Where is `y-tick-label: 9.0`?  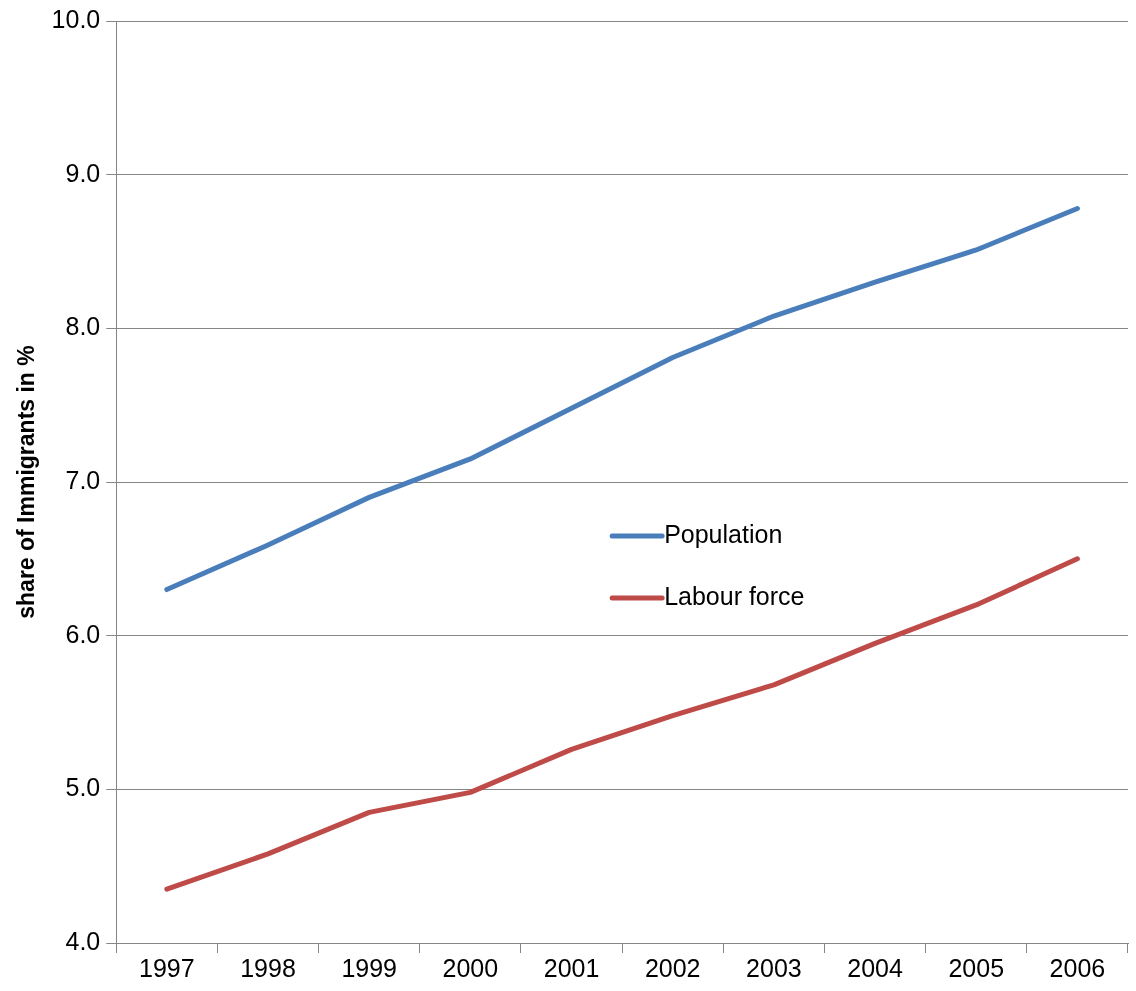
y-tick-label: 9.0 is located at coordinates (83, 172).